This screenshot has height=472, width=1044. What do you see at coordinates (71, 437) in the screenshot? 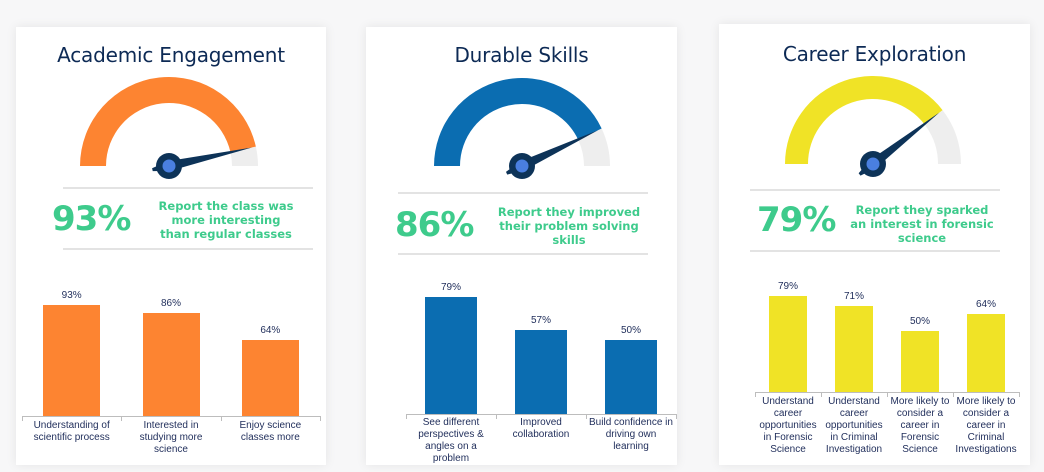
I see `category-label-line: scientific process` at bounding box center [71, 437].